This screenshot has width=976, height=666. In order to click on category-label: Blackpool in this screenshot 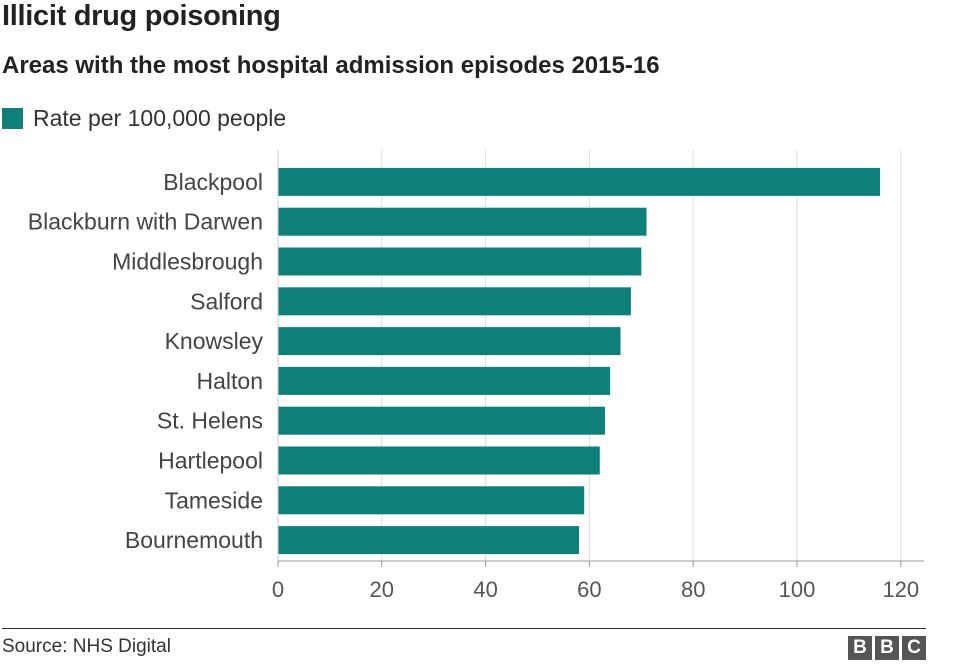, I will do `click(213, 182)`.